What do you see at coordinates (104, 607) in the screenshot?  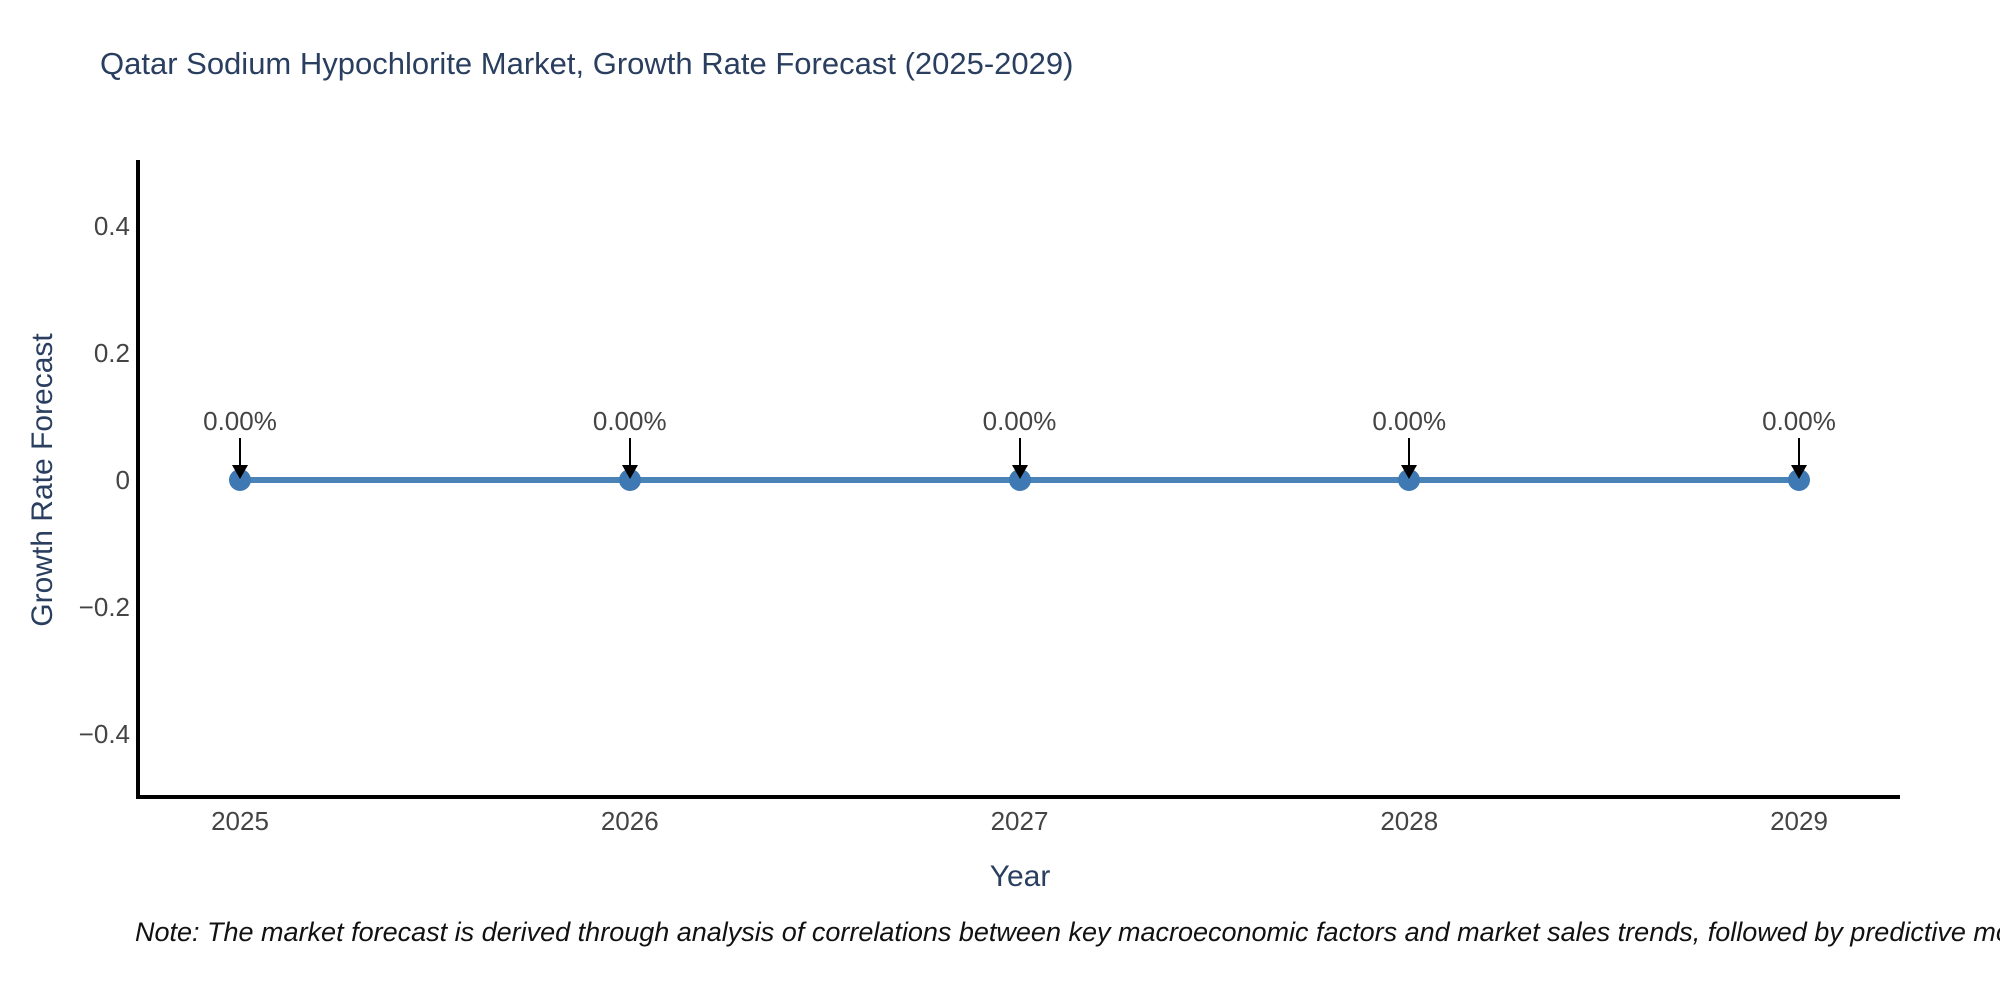 I see `y-tick-label: −0.2` at bounding box center [104, 607].